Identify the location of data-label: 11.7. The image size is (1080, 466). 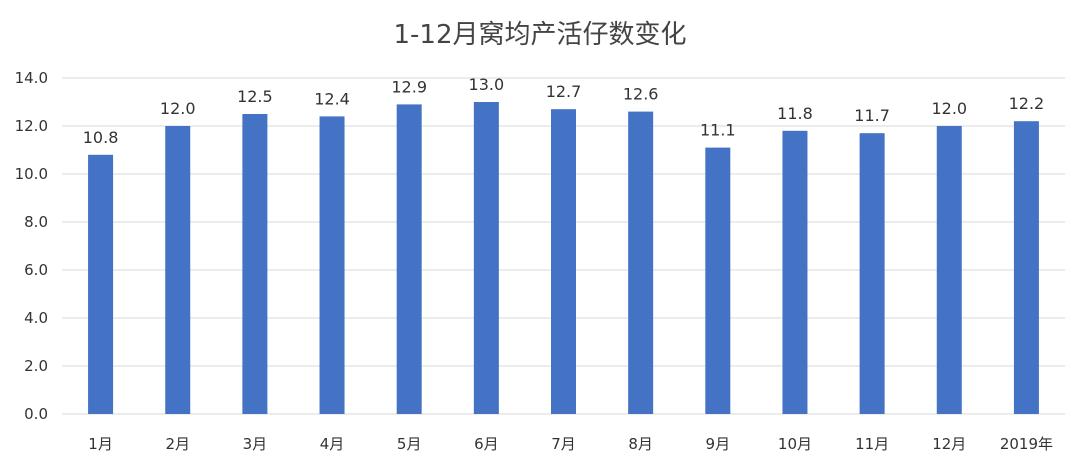
(872, 115).